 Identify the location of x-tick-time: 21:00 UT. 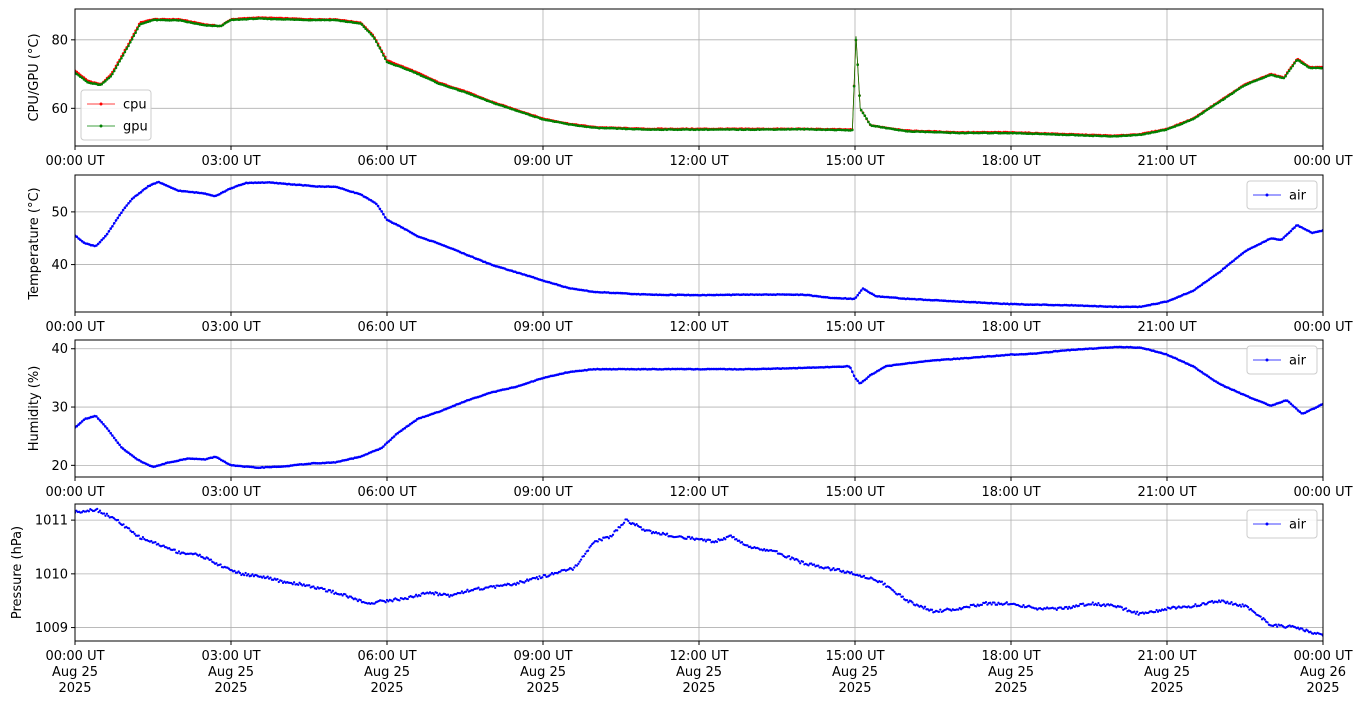
(1166, 161).